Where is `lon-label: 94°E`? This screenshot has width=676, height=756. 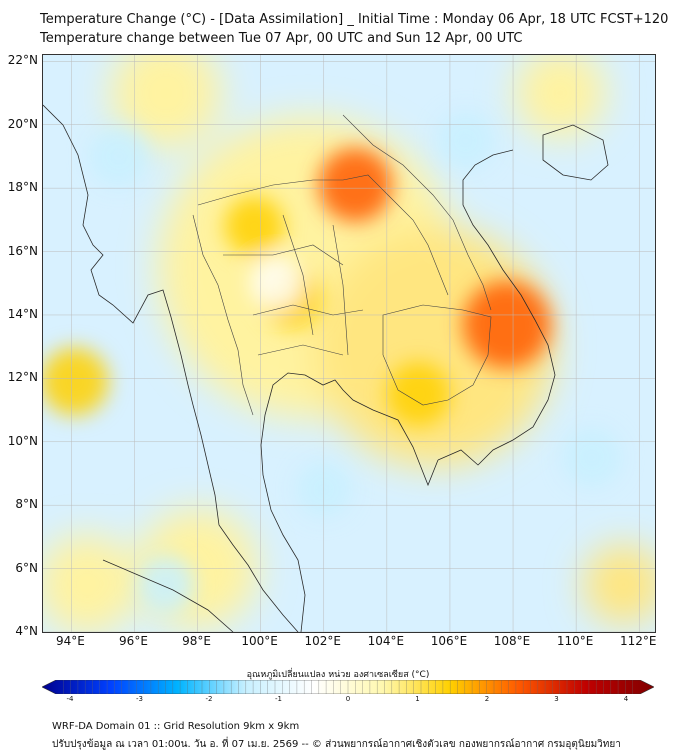 lon-label: 94°E is located at coordinates (70, 641).